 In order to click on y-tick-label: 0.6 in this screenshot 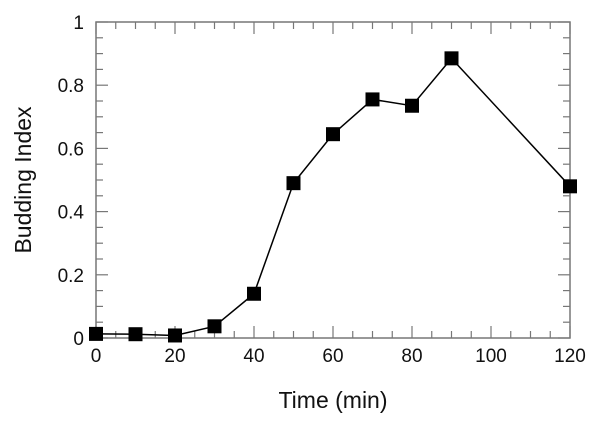, I will do `click(71, 149)`.